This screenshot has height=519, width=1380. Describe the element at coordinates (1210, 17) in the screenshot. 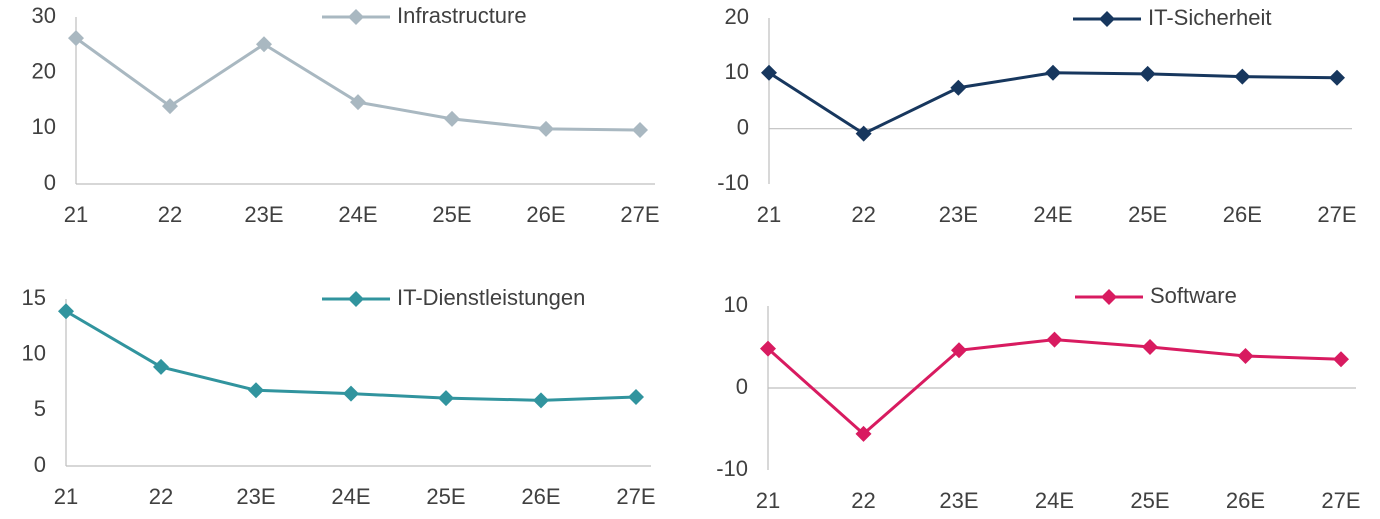

I see `legend-label: IT-Sicherheit` at that location.